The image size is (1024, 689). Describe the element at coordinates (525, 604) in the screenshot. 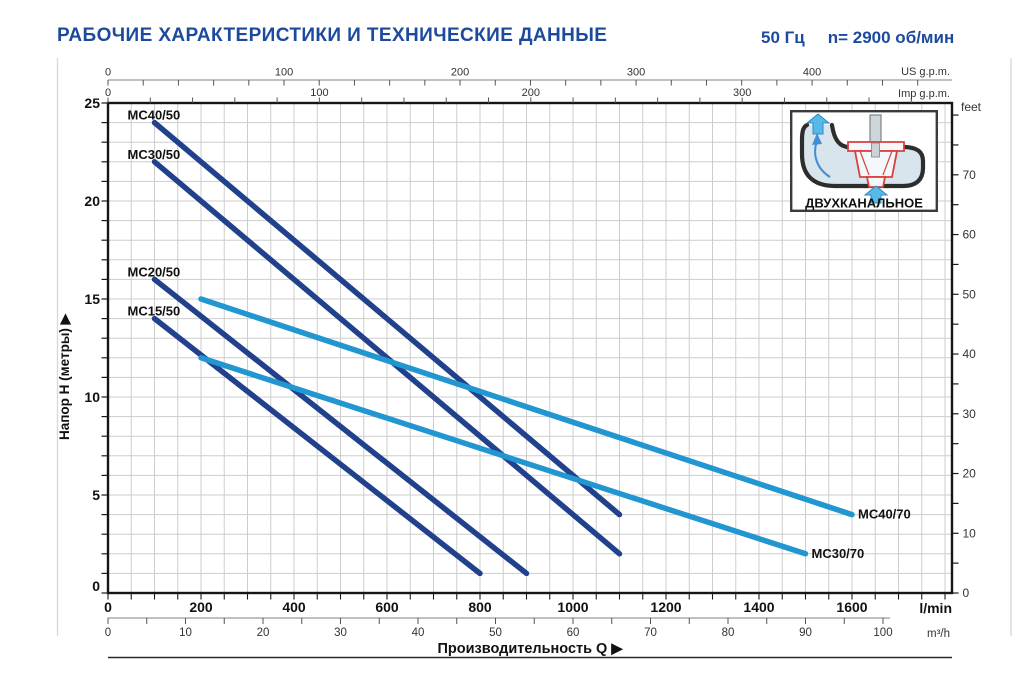

I see `x-axis-lmin: 0 200 400 600 800 1000 1200 1400 1600` at that location.